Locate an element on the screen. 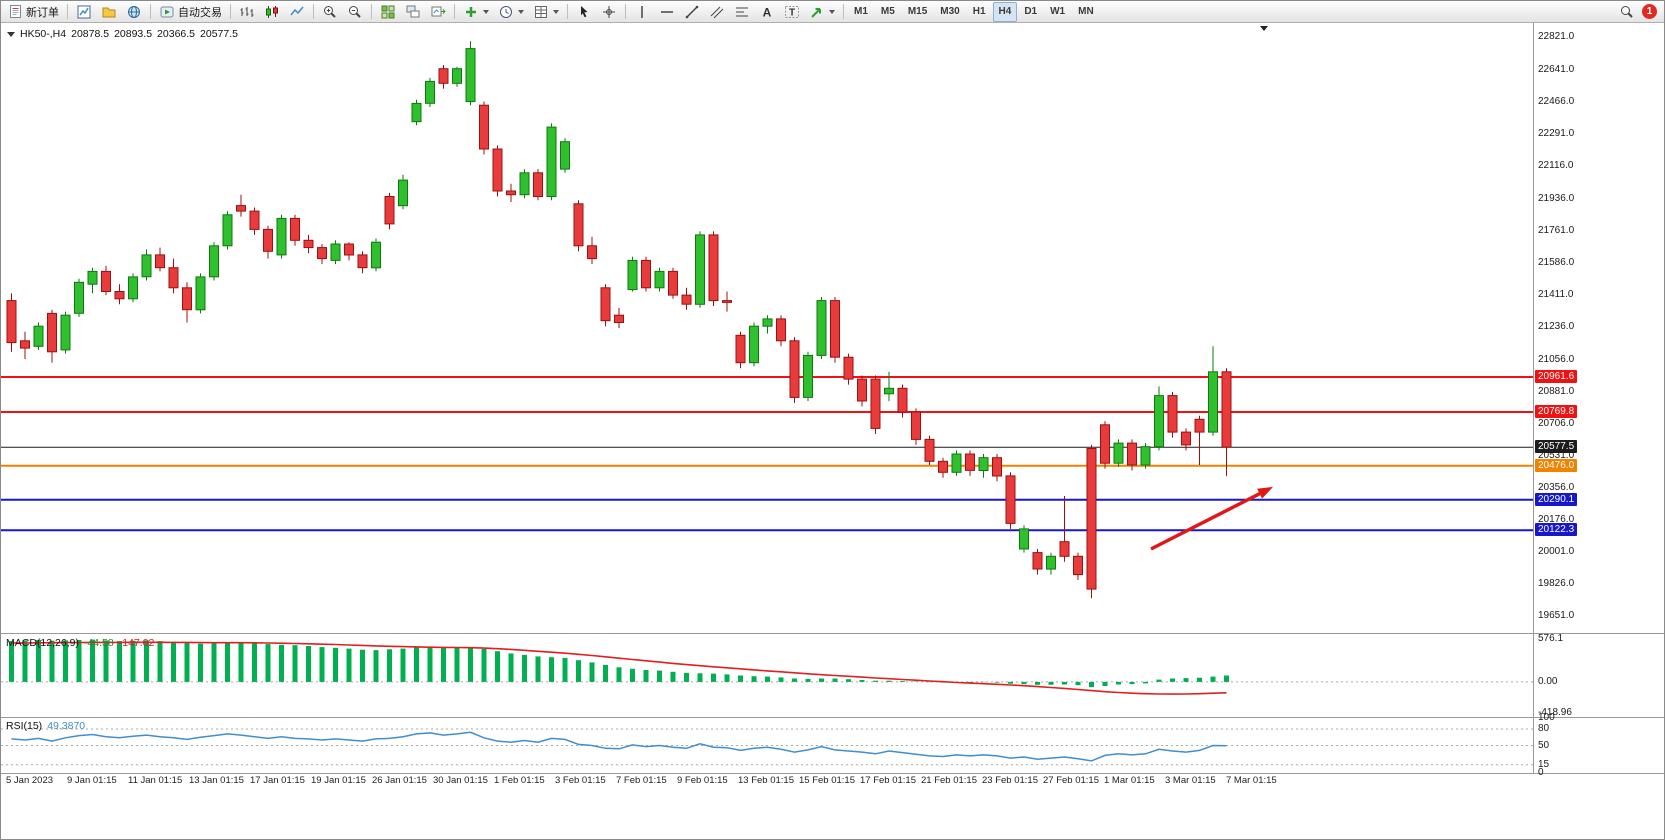 This screenshot has height=840, width=1665. text-tool-icon: A is located at coordinates (767, 12).